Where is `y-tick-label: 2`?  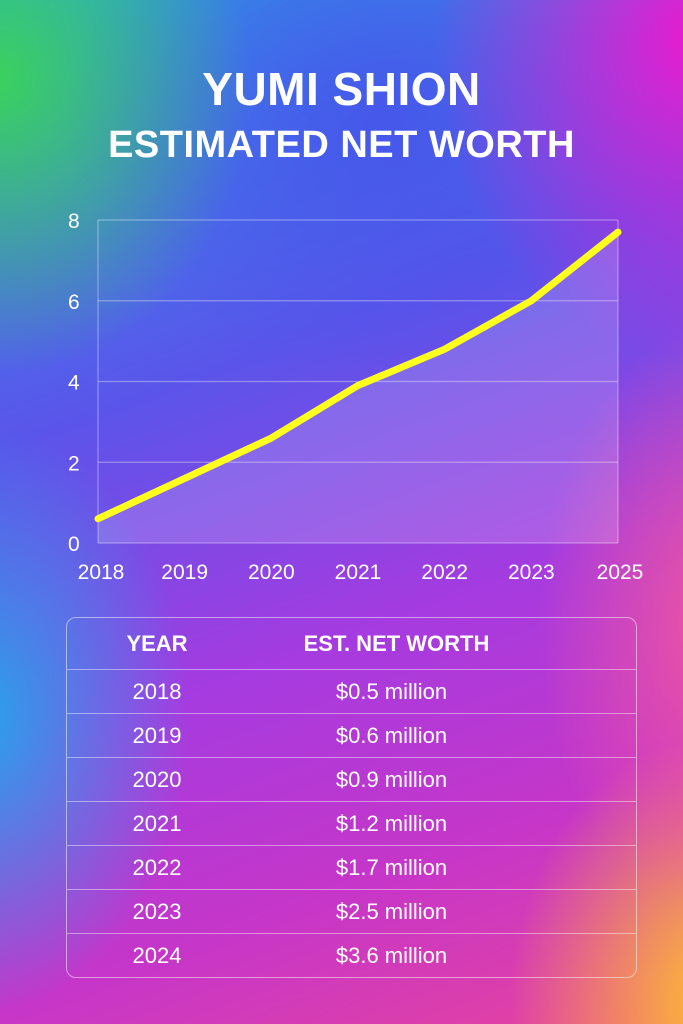
y-tick-label: 2 is located at coordinates (74, 463).